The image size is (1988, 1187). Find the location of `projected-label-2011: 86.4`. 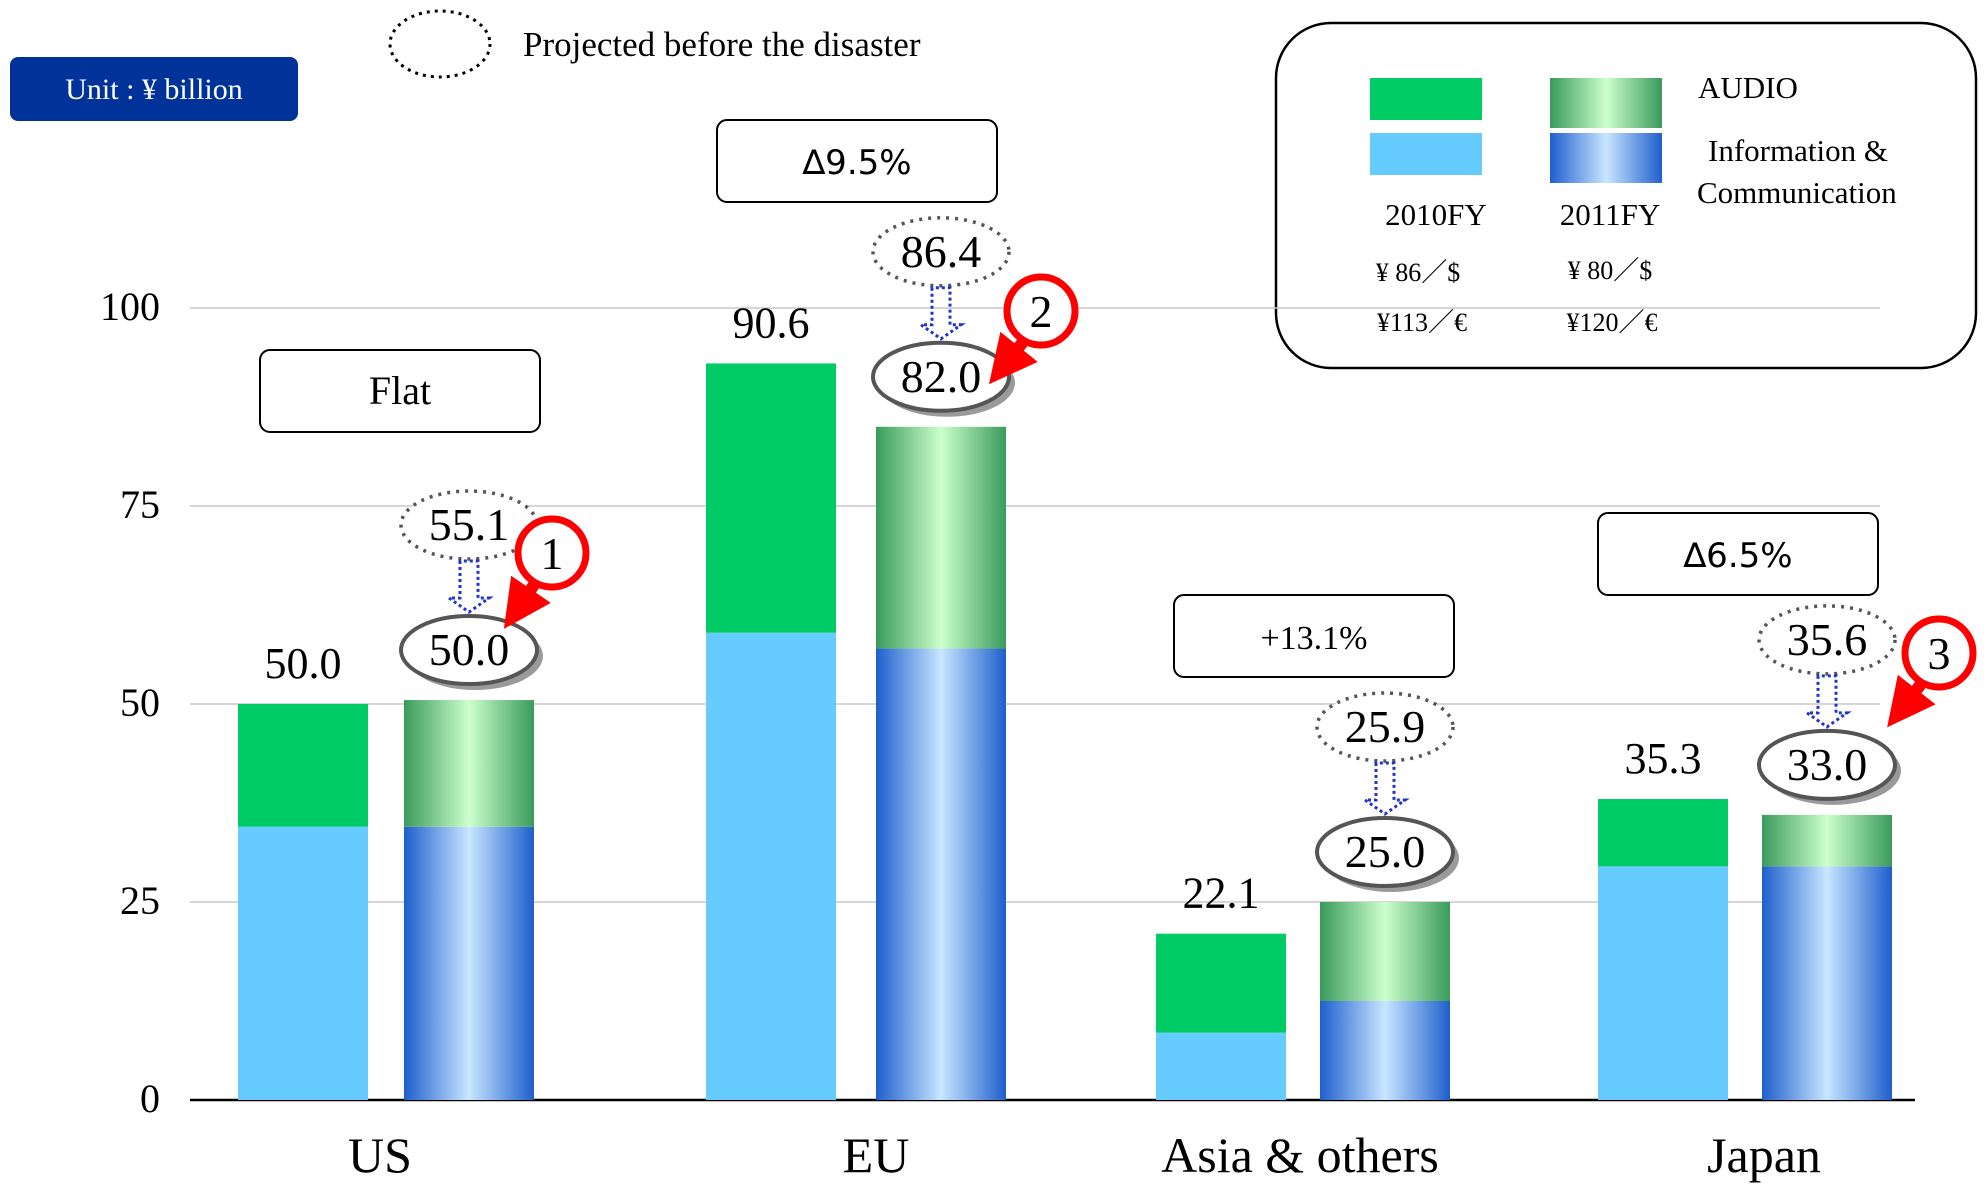

projected-label-2011: 86.4 is located at coordinates (941, 251).